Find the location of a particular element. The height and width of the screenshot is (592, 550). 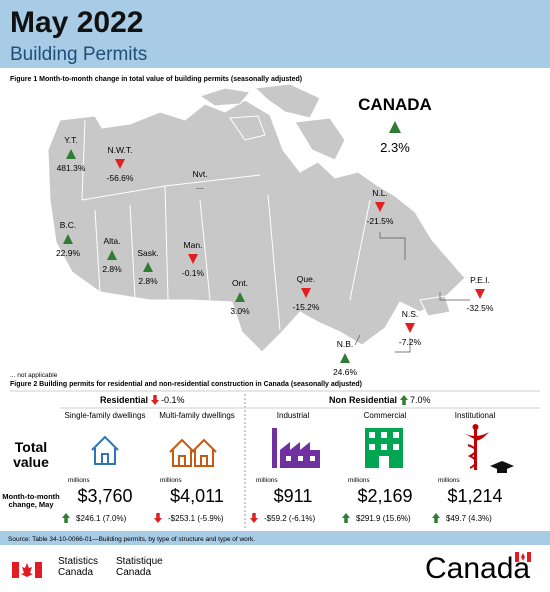

region-name: Ont. is located at coordinates (240, 283).